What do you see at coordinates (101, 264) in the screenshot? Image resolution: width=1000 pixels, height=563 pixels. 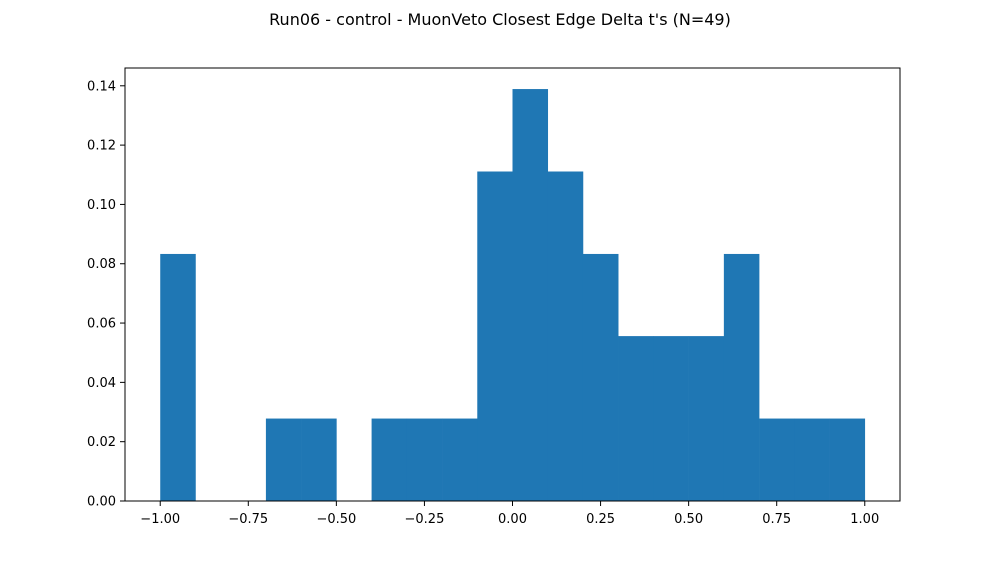 I see `y-tick-label: 0.08` at bounding box center [101, 264].